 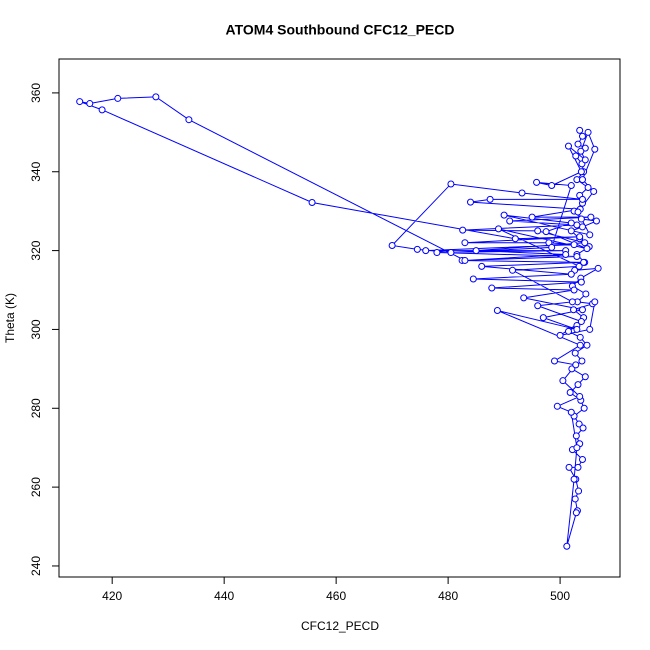 What do you see at coordinates (36, 171) in the screenshot?
I see `y-tick-label: 340` at bounding box center [36, 171].